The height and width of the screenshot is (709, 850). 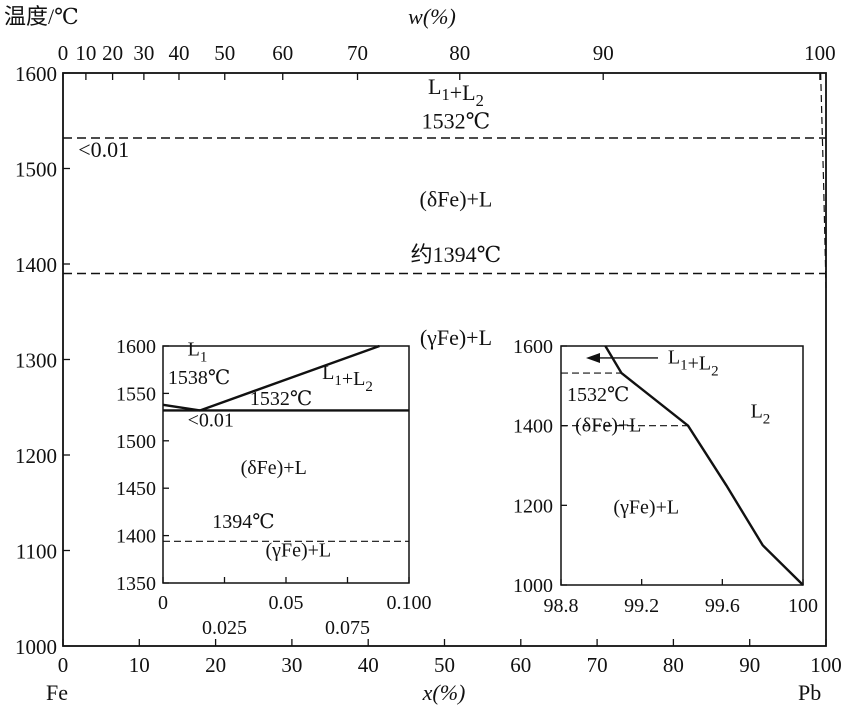 What do you see at coordinates (143, 53) in the screenshot?
I see `top-tick-label: 30` at bounding box center [143, 53].